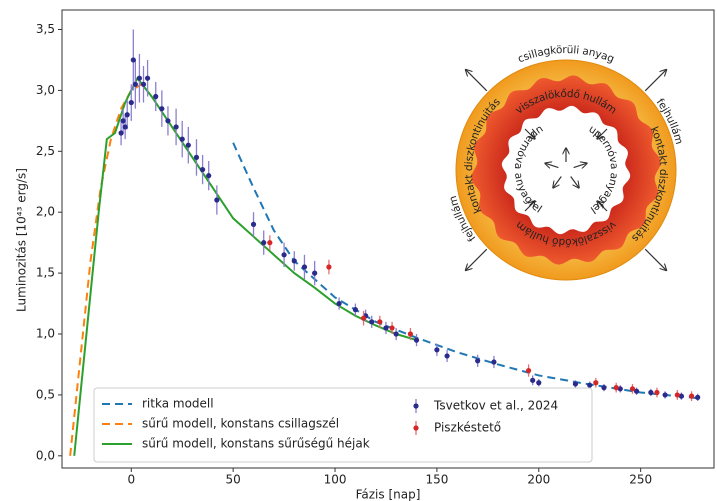  I want to click on legend-label: Tsvetkov et al., 2024, so click(495, 406).